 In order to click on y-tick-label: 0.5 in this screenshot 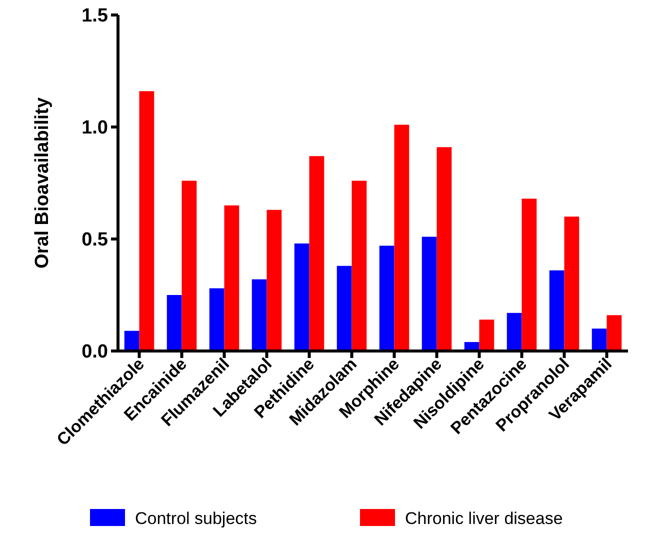, I will do `click(95, 240)`.